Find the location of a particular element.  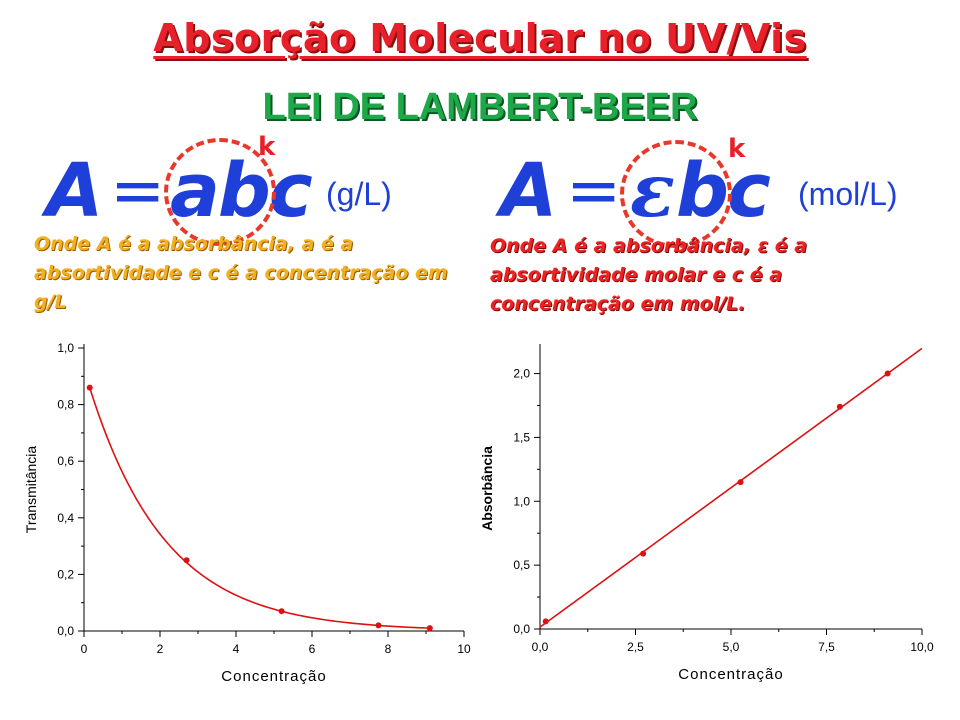

y-tick-label: 1,5 is located at coordinates (521, 437).